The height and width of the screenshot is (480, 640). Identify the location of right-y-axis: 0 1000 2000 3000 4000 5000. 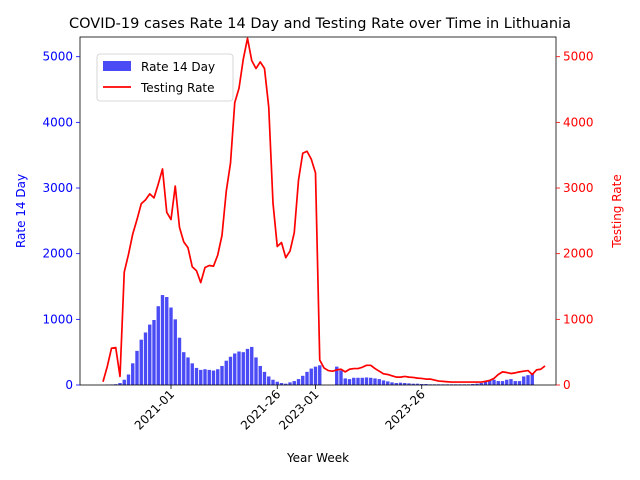
(575, 221).